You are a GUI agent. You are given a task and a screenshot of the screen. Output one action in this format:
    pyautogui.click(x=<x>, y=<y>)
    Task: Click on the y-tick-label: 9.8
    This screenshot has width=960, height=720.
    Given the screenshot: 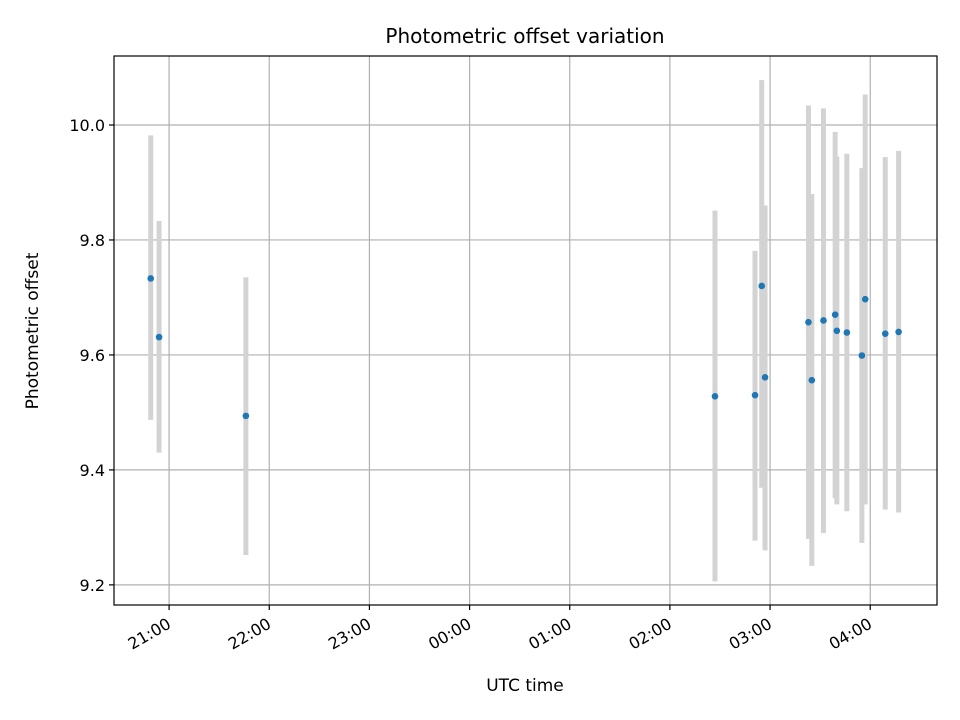 What is the action you would take?
    pyautogui.click(x=92, y=240)
    